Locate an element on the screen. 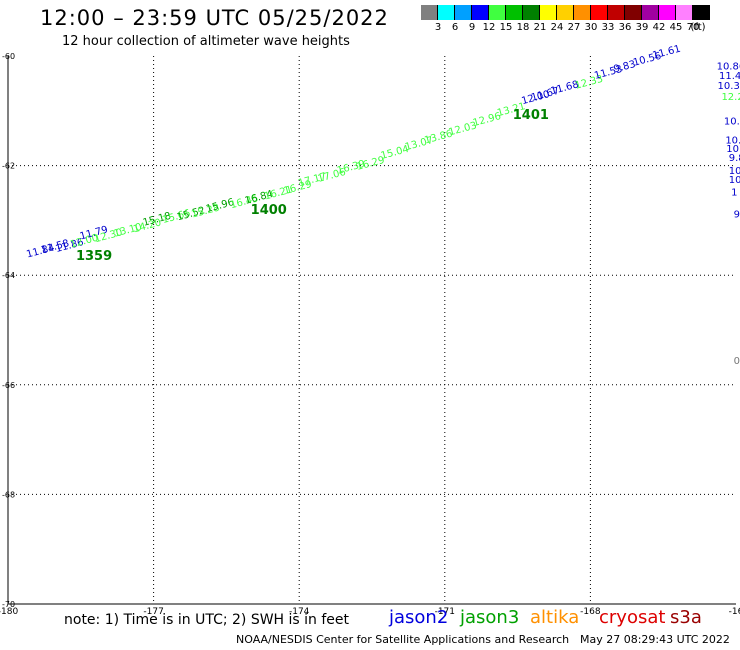 The height and width of the screenshot is (650, 740). legend-label: 12 is located at coordinates (489, 27).